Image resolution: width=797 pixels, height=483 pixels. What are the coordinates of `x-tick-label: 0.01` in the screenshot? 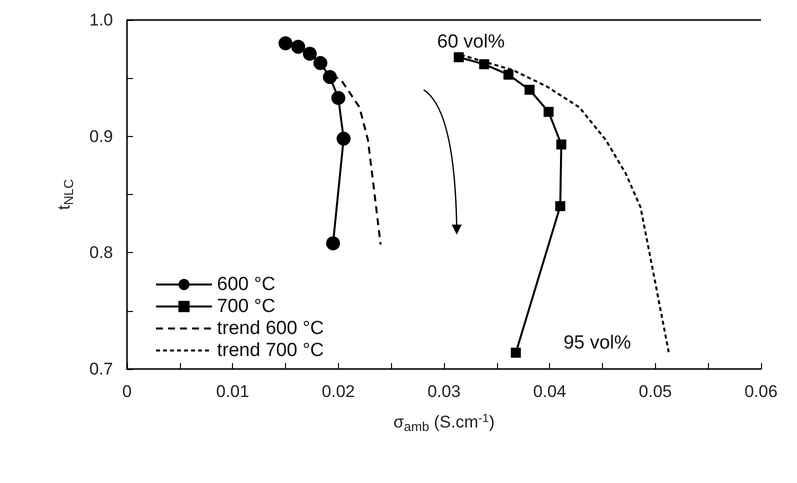 It's located at (233, 391).